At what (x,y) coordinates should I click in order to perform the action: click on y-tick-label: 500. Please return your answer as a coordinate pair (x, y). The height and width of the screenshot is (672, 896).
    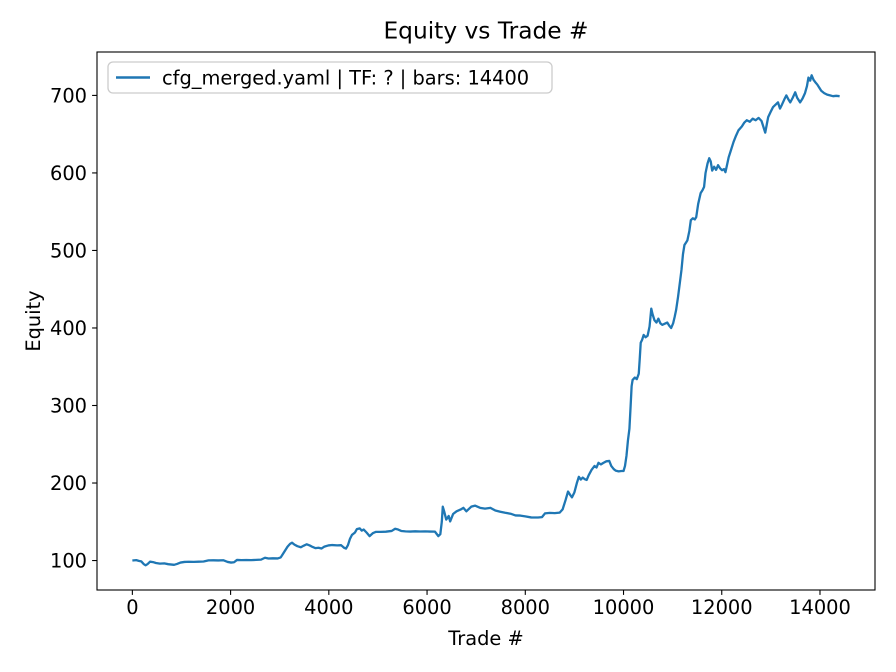
    Looking at the image, I should click on (68, 251).